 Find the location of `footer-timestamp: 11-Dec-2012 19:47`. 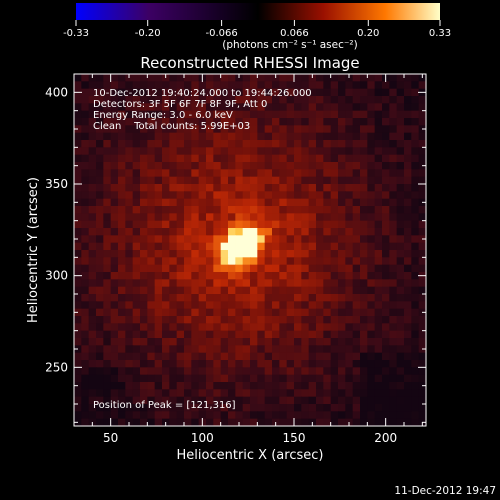

footer-timestamp: 11-Dec-2012 19:47 is located at coordinates (445, 491).